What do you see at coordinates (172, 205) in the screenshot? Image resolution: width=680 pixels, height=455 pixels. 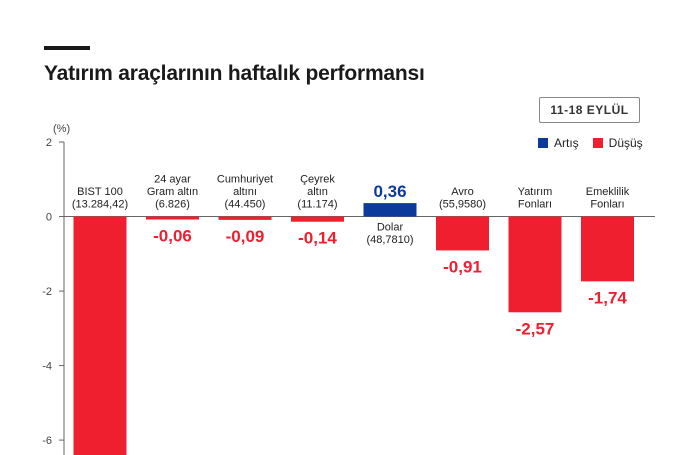 I see `category-label: (6.826)` at bounding box center [172, 205].